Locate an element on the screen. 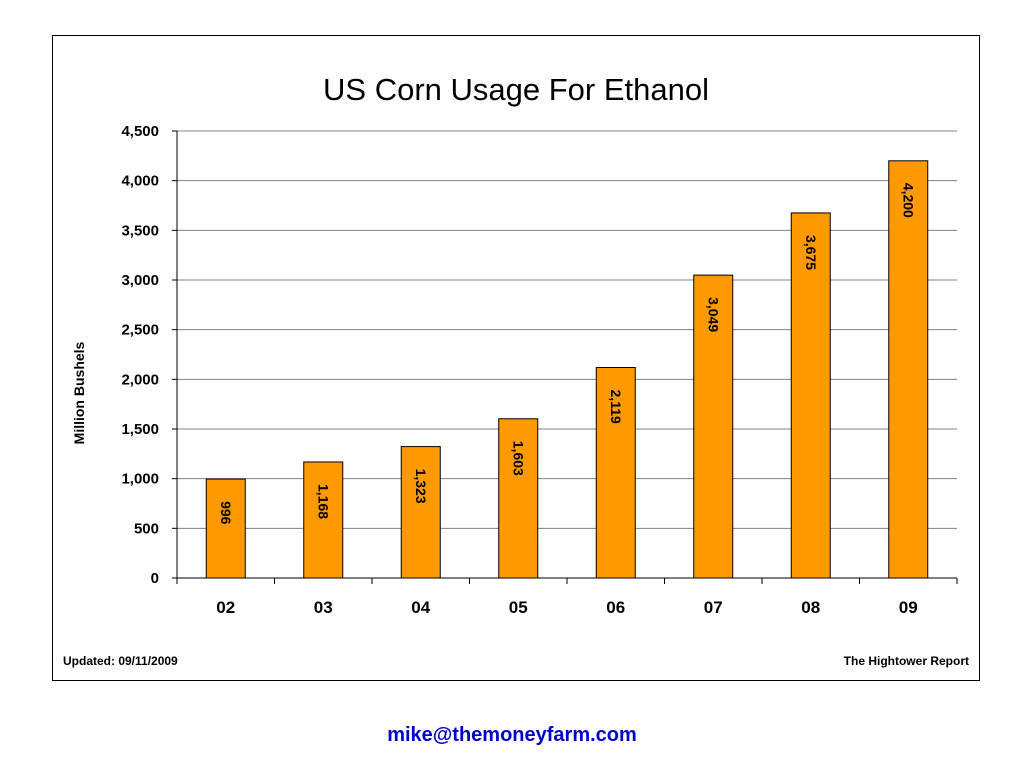 This screenshot has width=1024, height=768. bar-data-label: 996 is located at coordinates (226, 513).